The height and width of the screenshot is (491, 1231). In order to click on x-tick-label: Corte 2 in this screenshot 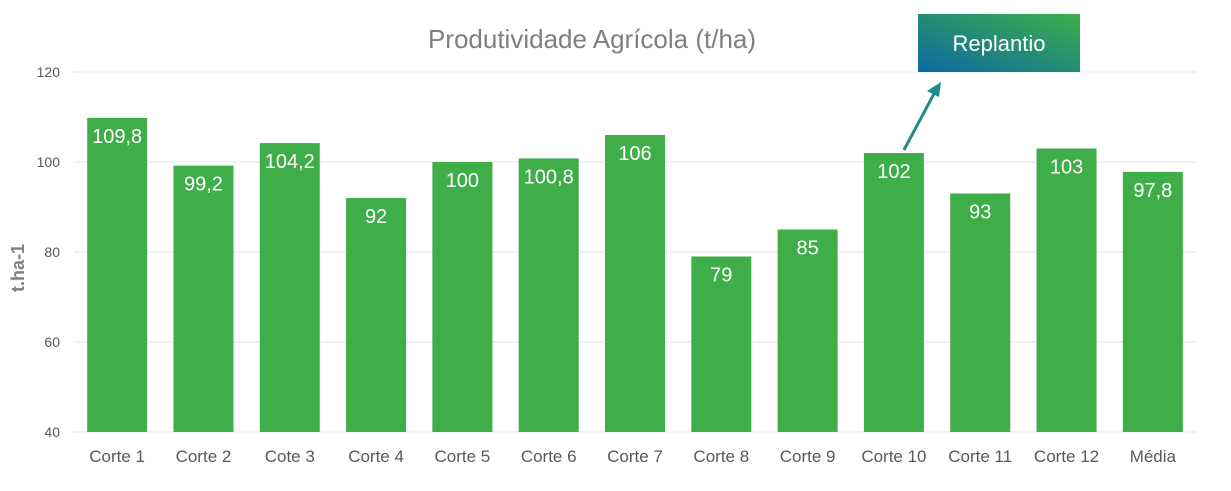, I will do `click(204, 456)`.